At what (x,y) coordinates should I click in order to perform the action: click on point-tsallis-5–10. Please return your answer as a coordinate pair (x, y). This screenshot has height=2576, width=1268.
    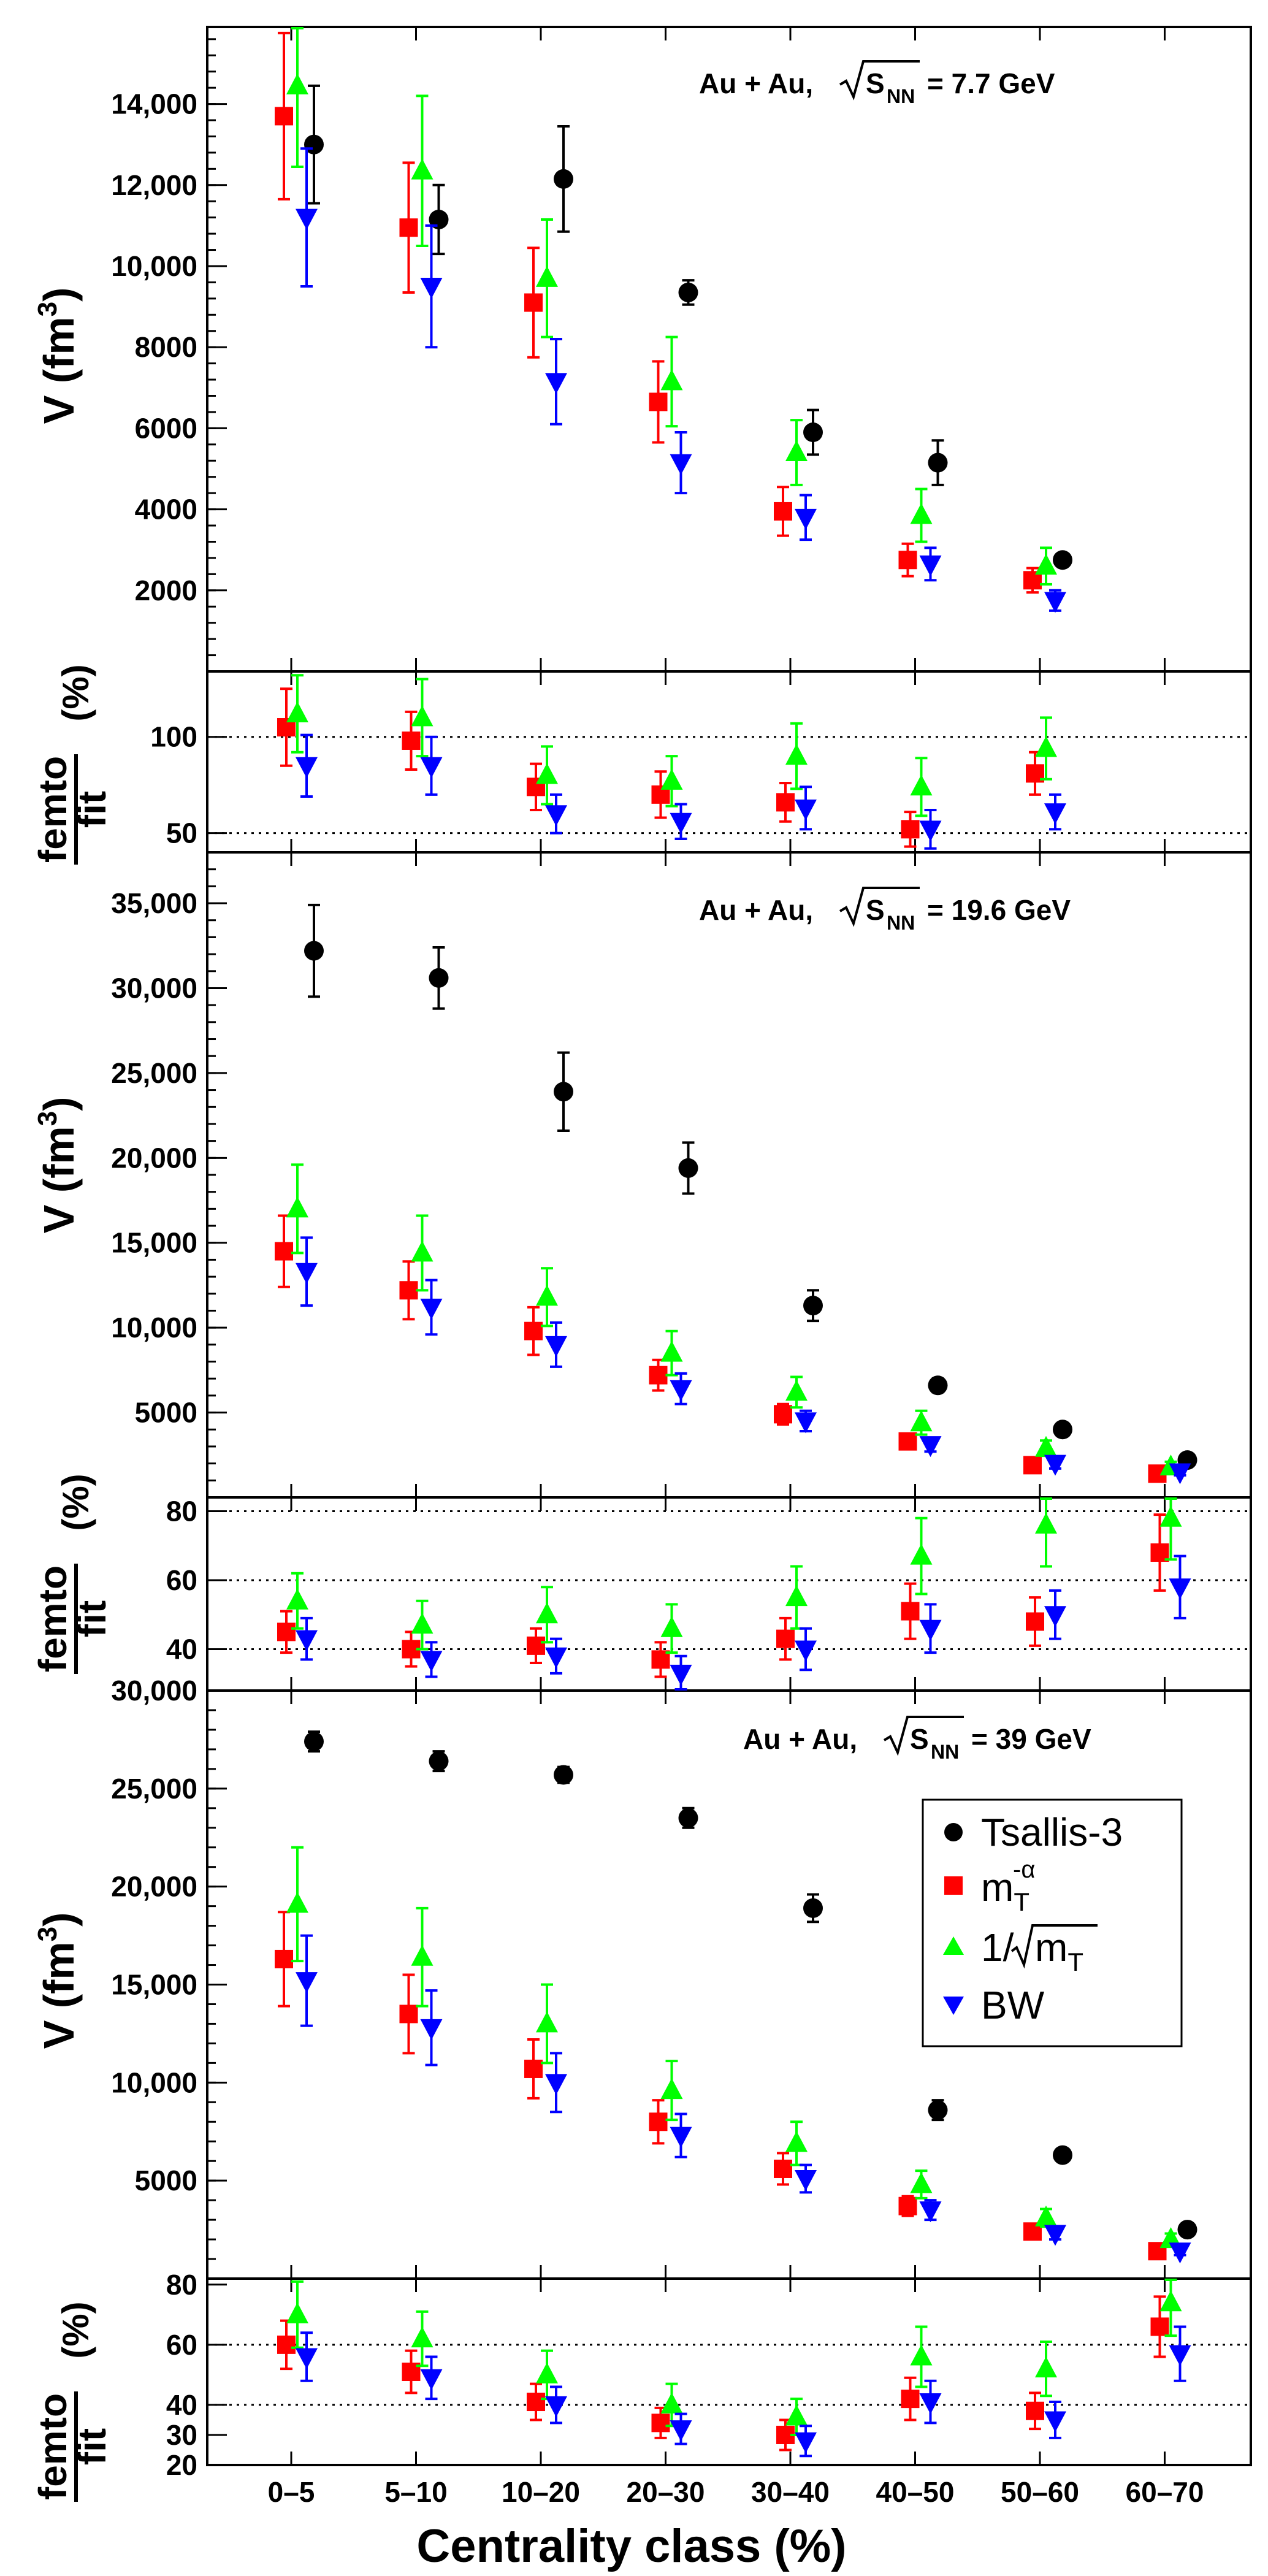
    Looking at the image, I should click on (439, 978).